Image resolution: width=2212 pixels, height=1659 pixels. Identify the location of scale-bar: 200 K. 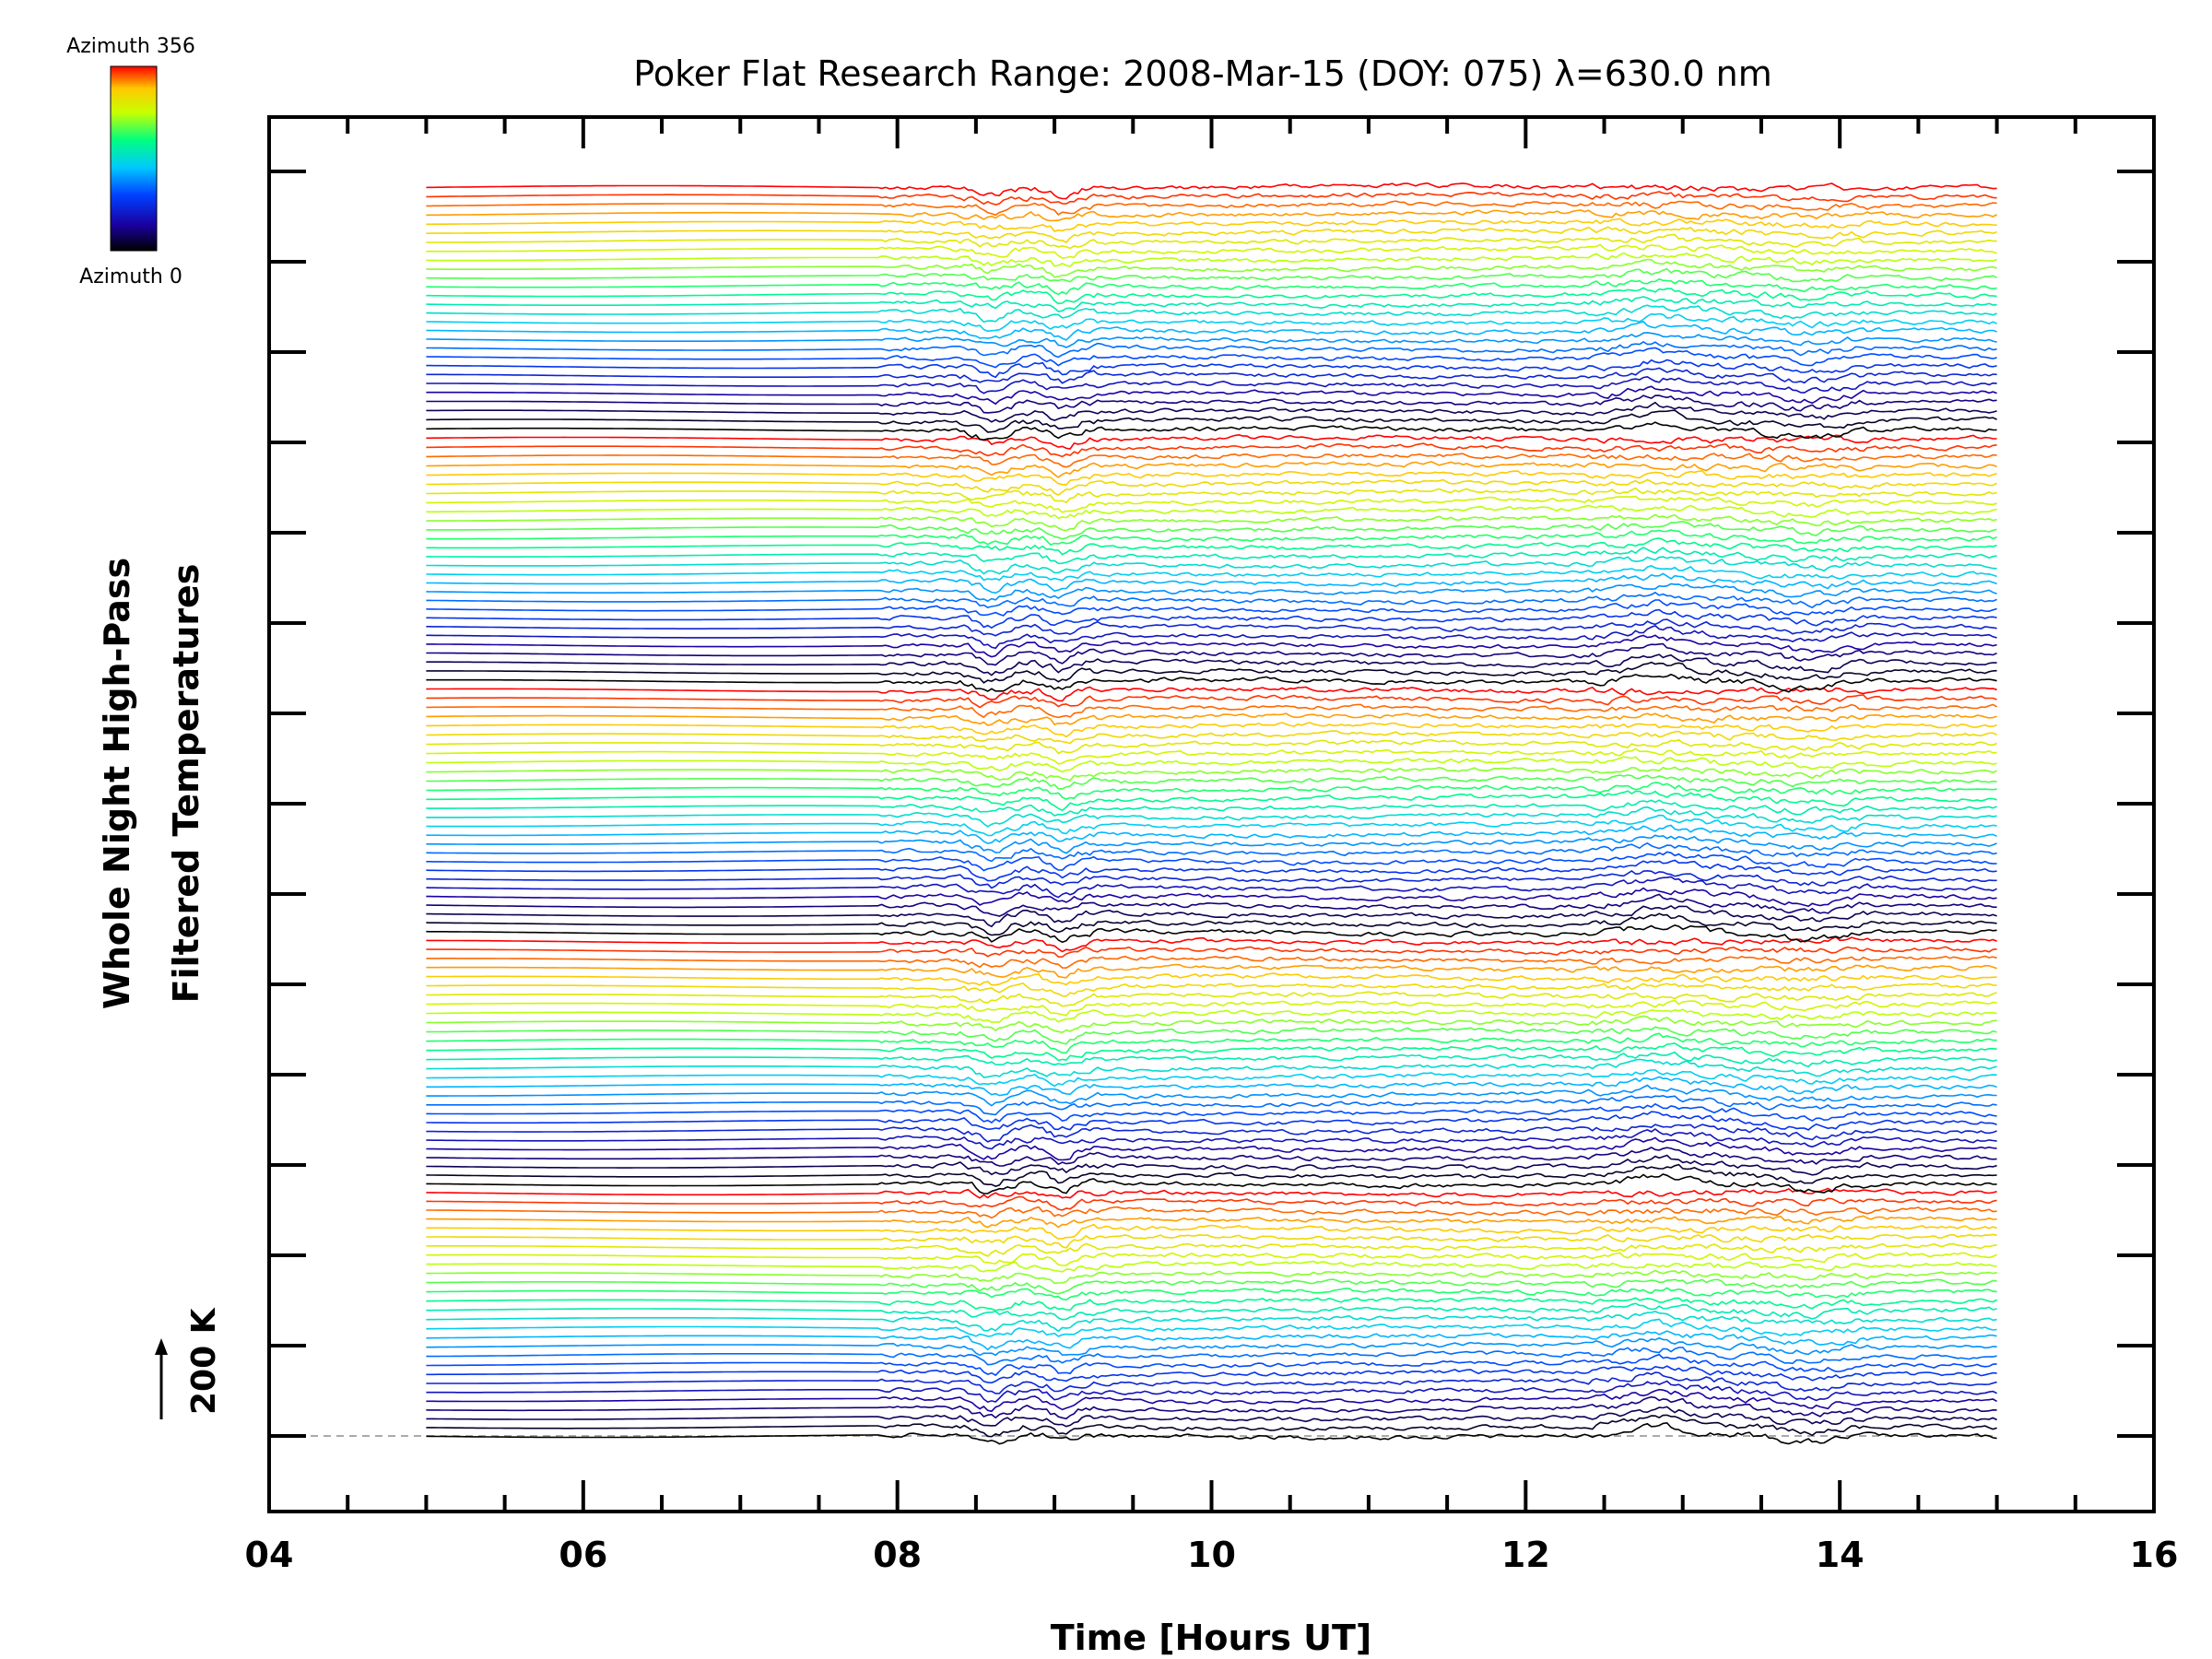
(189, 1363).